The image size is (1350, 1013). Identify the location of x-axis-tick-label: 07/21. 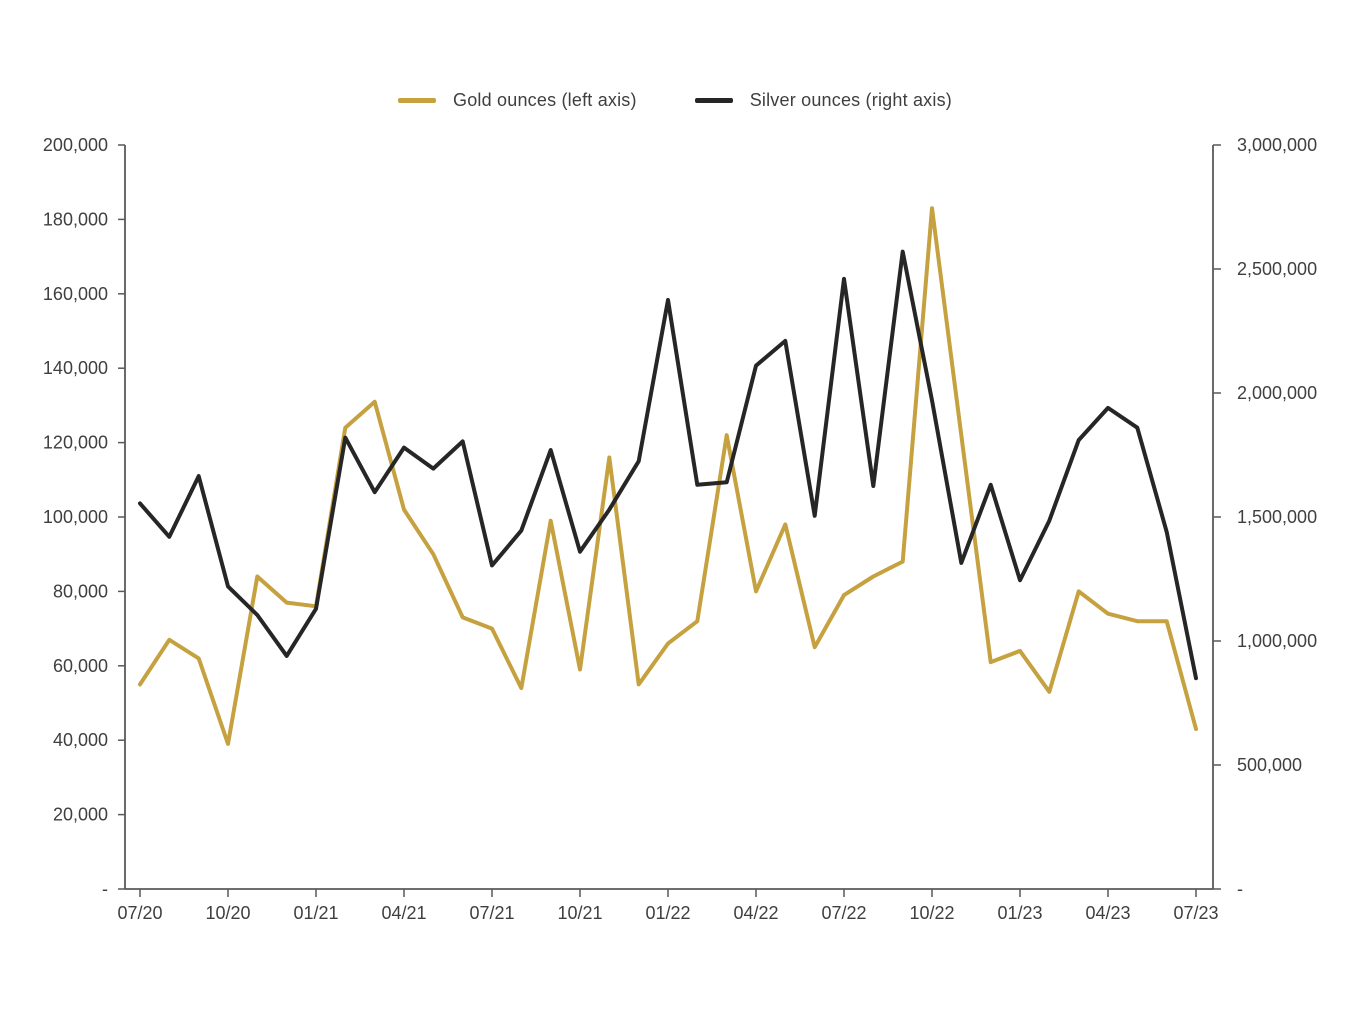
(491, 913).